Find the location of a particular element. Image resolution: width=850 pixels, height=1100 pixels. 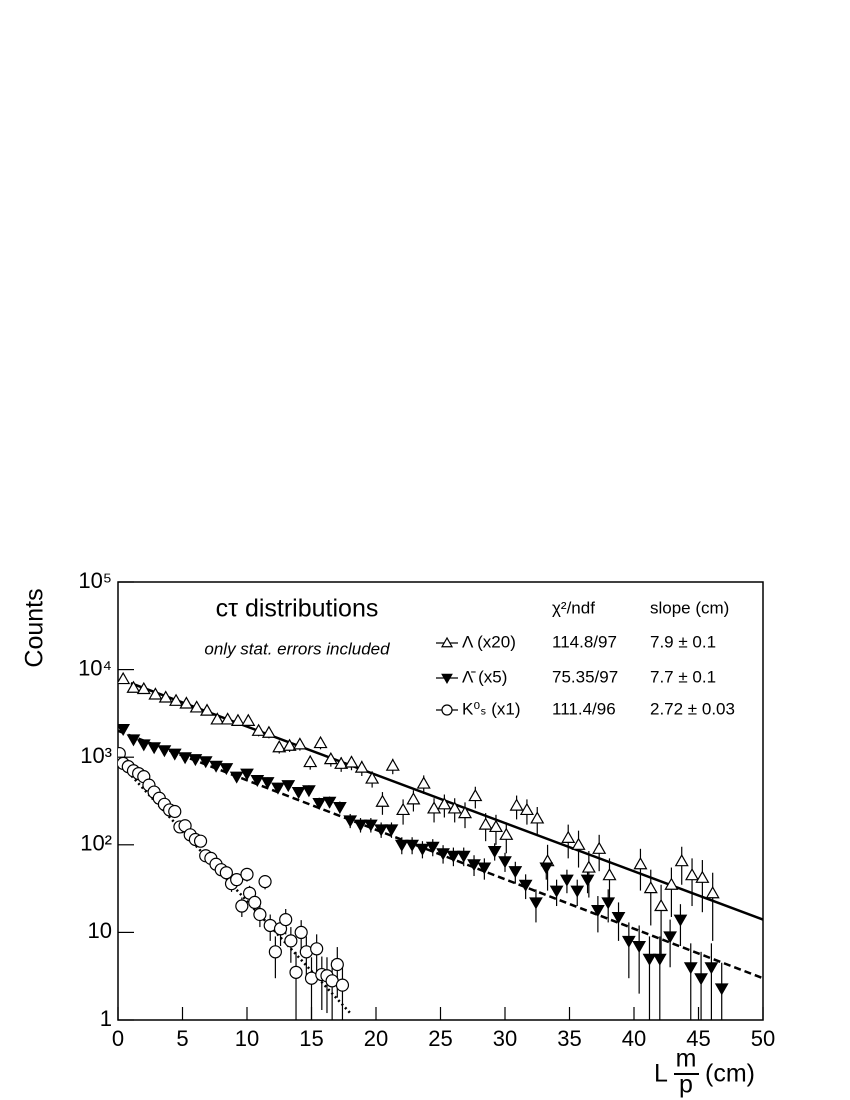

x-tick-label: 20 is located at coordinates (376, 1038).